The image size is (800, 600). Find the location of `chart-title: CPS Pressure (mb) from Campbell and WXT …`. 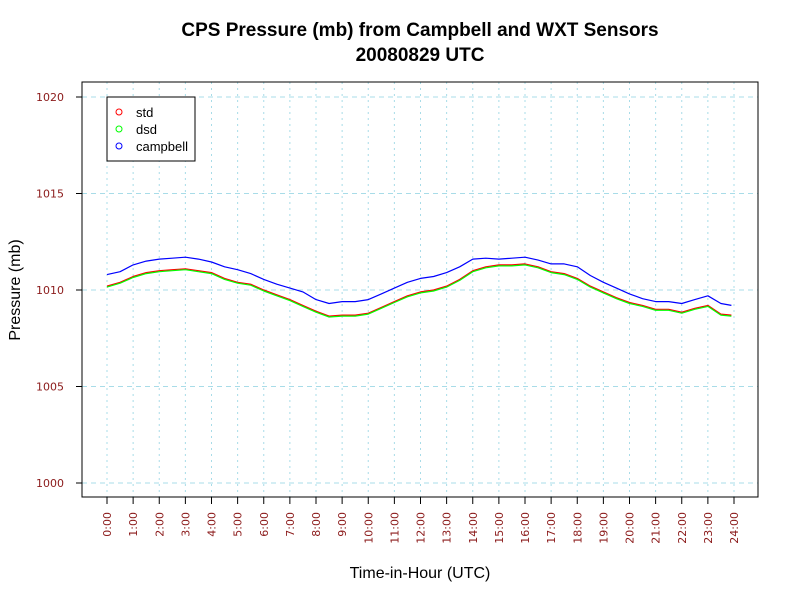

chart-title: CPS Pressure (mb) from Campbell and WXT … is located at coordinates (419, 30).